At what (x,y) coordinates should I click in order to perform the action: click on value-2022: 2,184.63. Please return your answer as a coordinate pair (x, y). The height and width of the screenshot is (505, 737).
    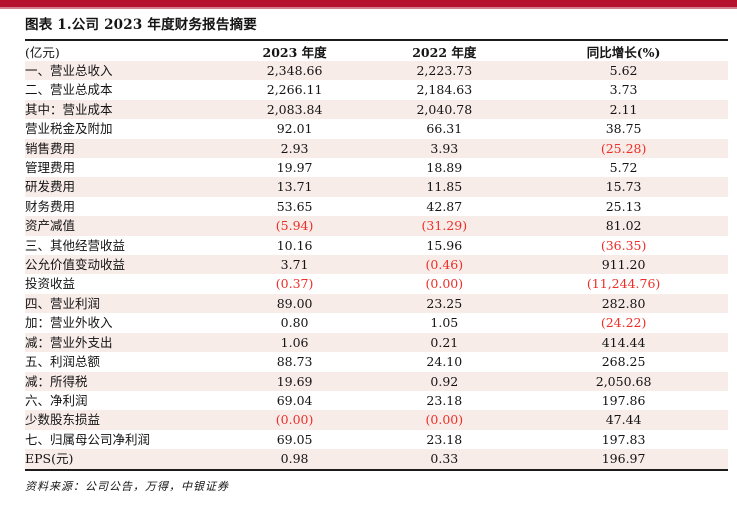
    Looking at the image, I should click on (444, 90).